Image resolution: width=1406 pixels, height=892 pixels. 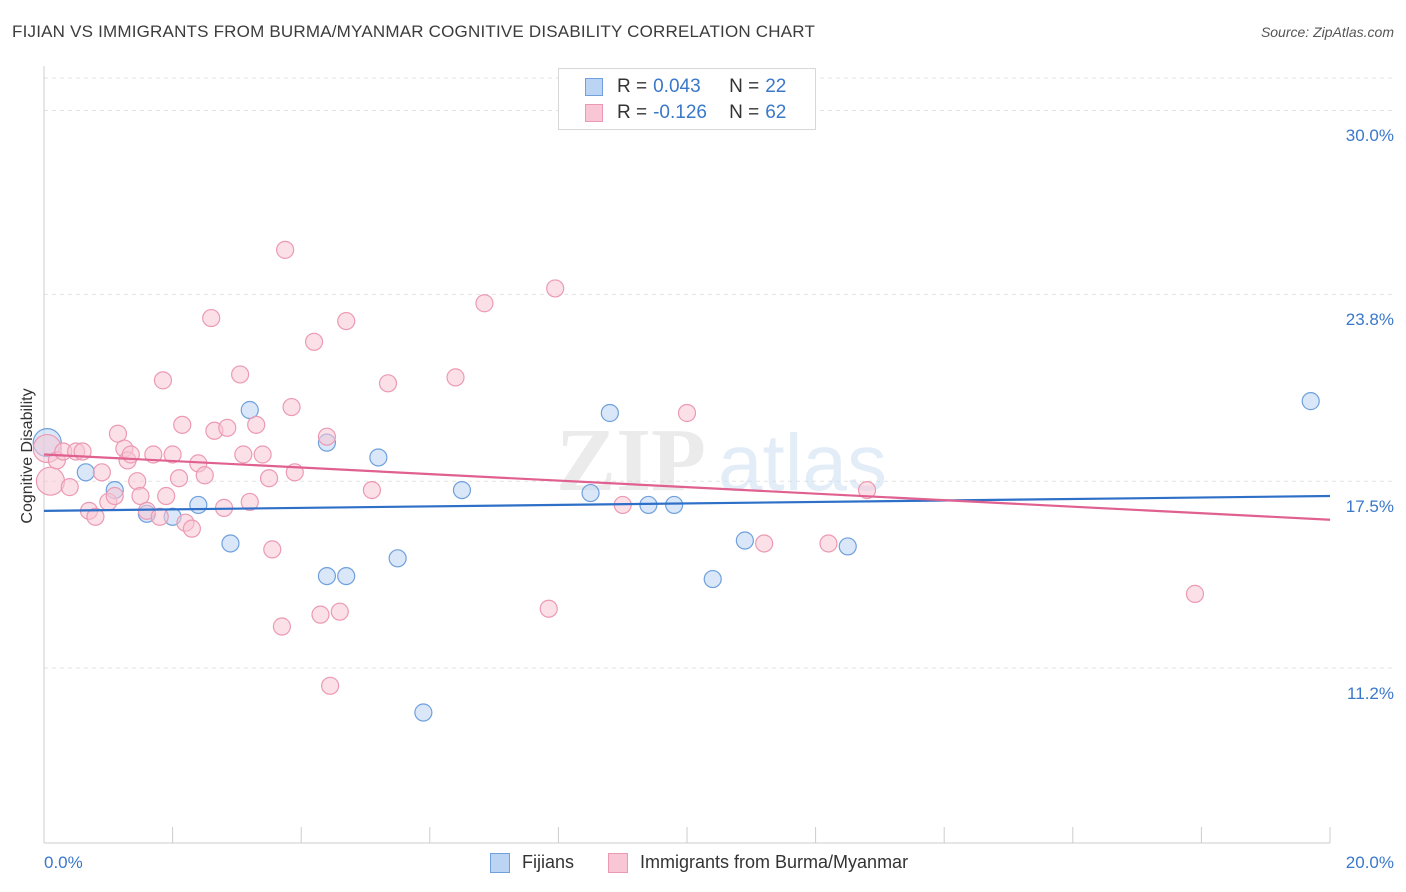 I want to click on r-value: 0.043, so click(x=677, y=86).